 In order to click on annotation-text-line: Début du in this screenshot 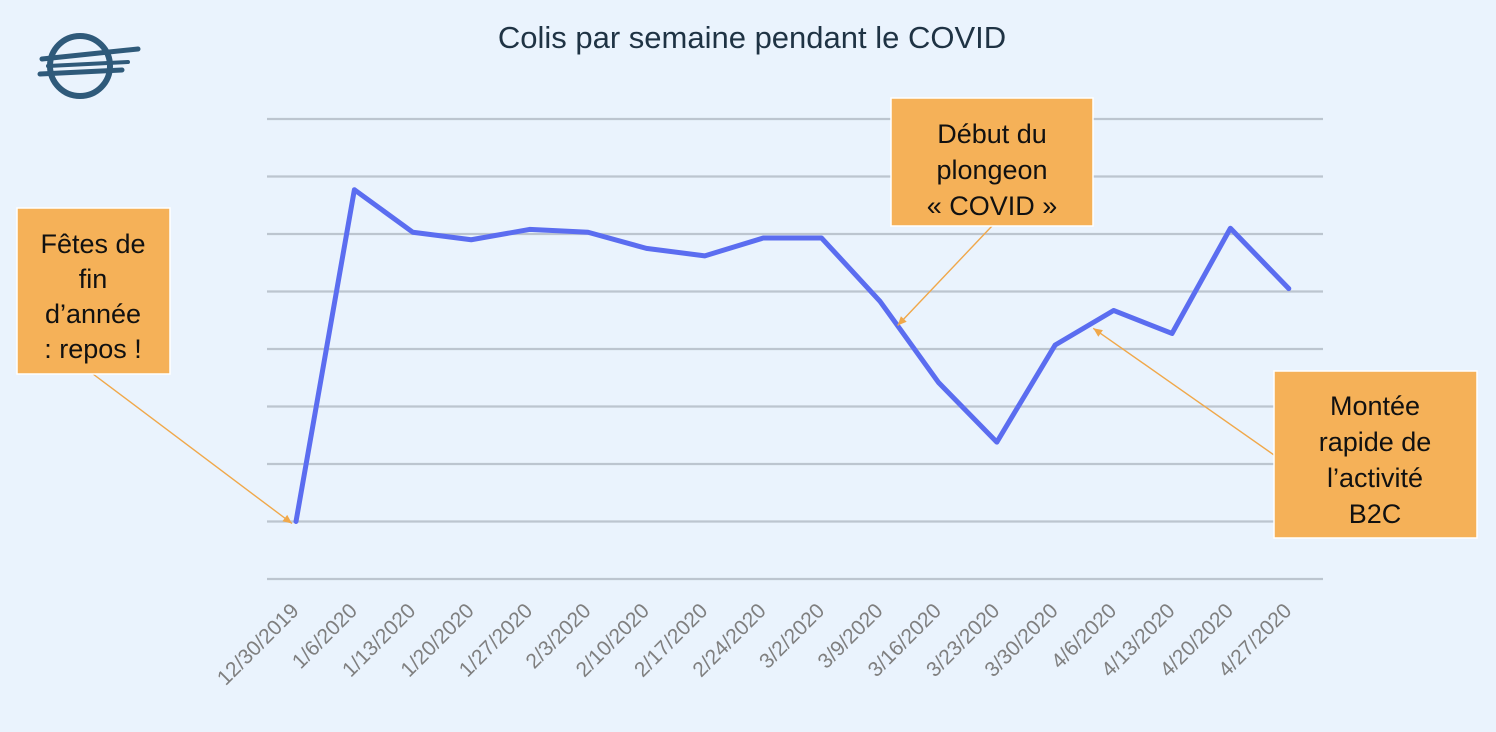, I will do `click(992, 134)`.